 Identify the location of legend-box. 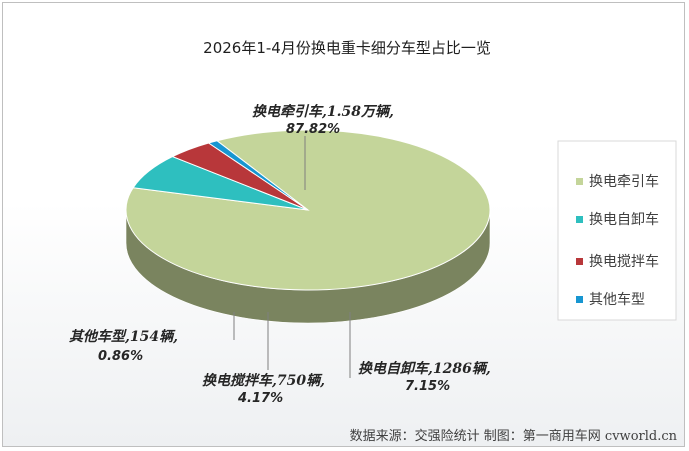
(617, 230).